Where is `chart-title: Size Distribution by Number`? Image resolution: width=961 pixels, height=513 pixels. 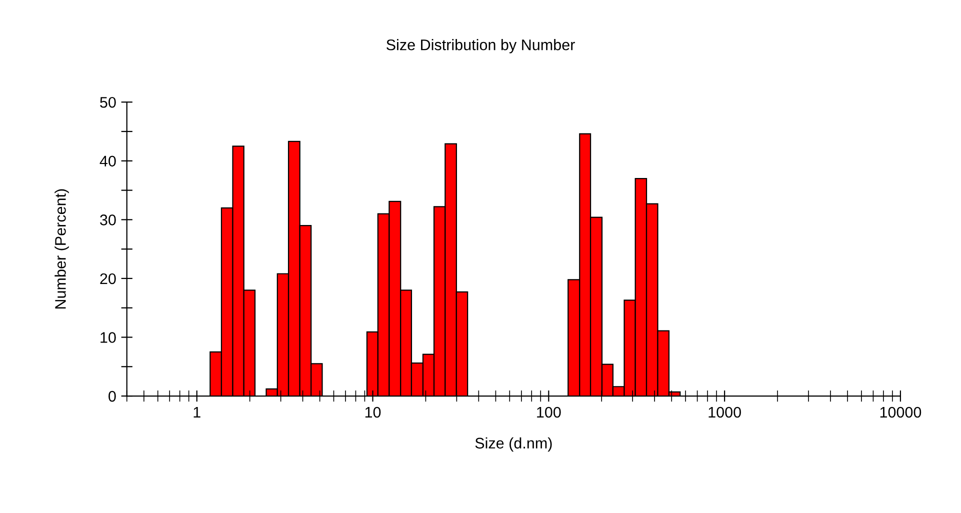
chart-title: Size Distribution by Number is located at coordinates (480, 46).